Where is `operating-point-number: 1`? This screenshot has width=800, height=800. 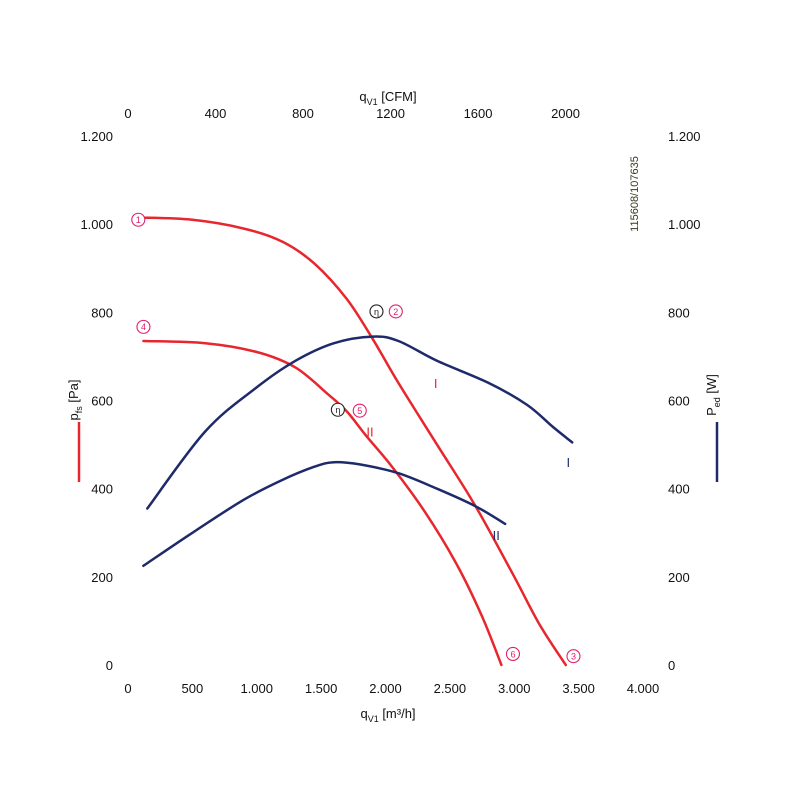
operating-point-number: 1 is located at coordinates (138, 220).